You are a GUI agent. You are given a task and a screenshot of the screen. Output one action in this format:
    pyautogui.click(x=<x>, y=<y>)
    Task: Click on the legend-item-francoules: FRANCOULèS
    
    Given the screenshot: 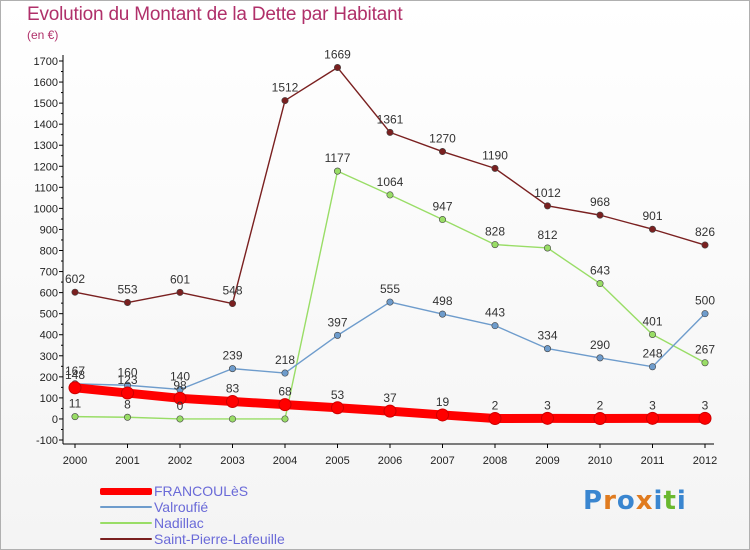 What is the action you would take?
    pyautogui.click(x=260, y=491)
    